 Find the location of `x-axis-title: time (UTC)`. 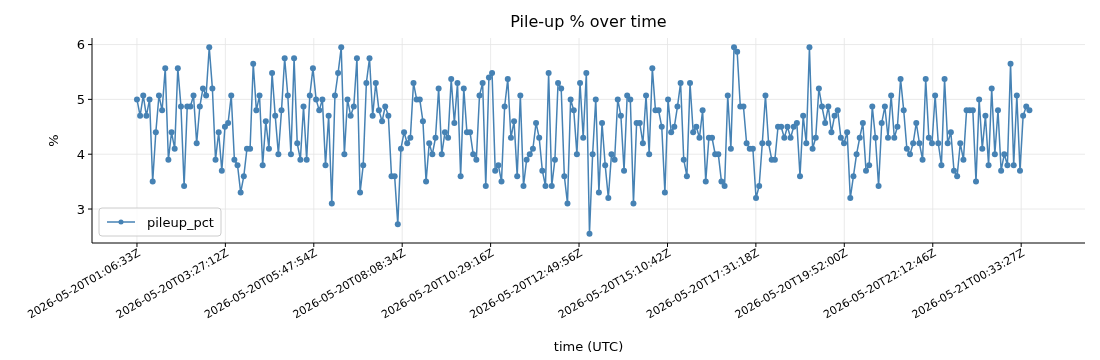

x-axis-title: time (UTC) is located at coordinates (588, 346).